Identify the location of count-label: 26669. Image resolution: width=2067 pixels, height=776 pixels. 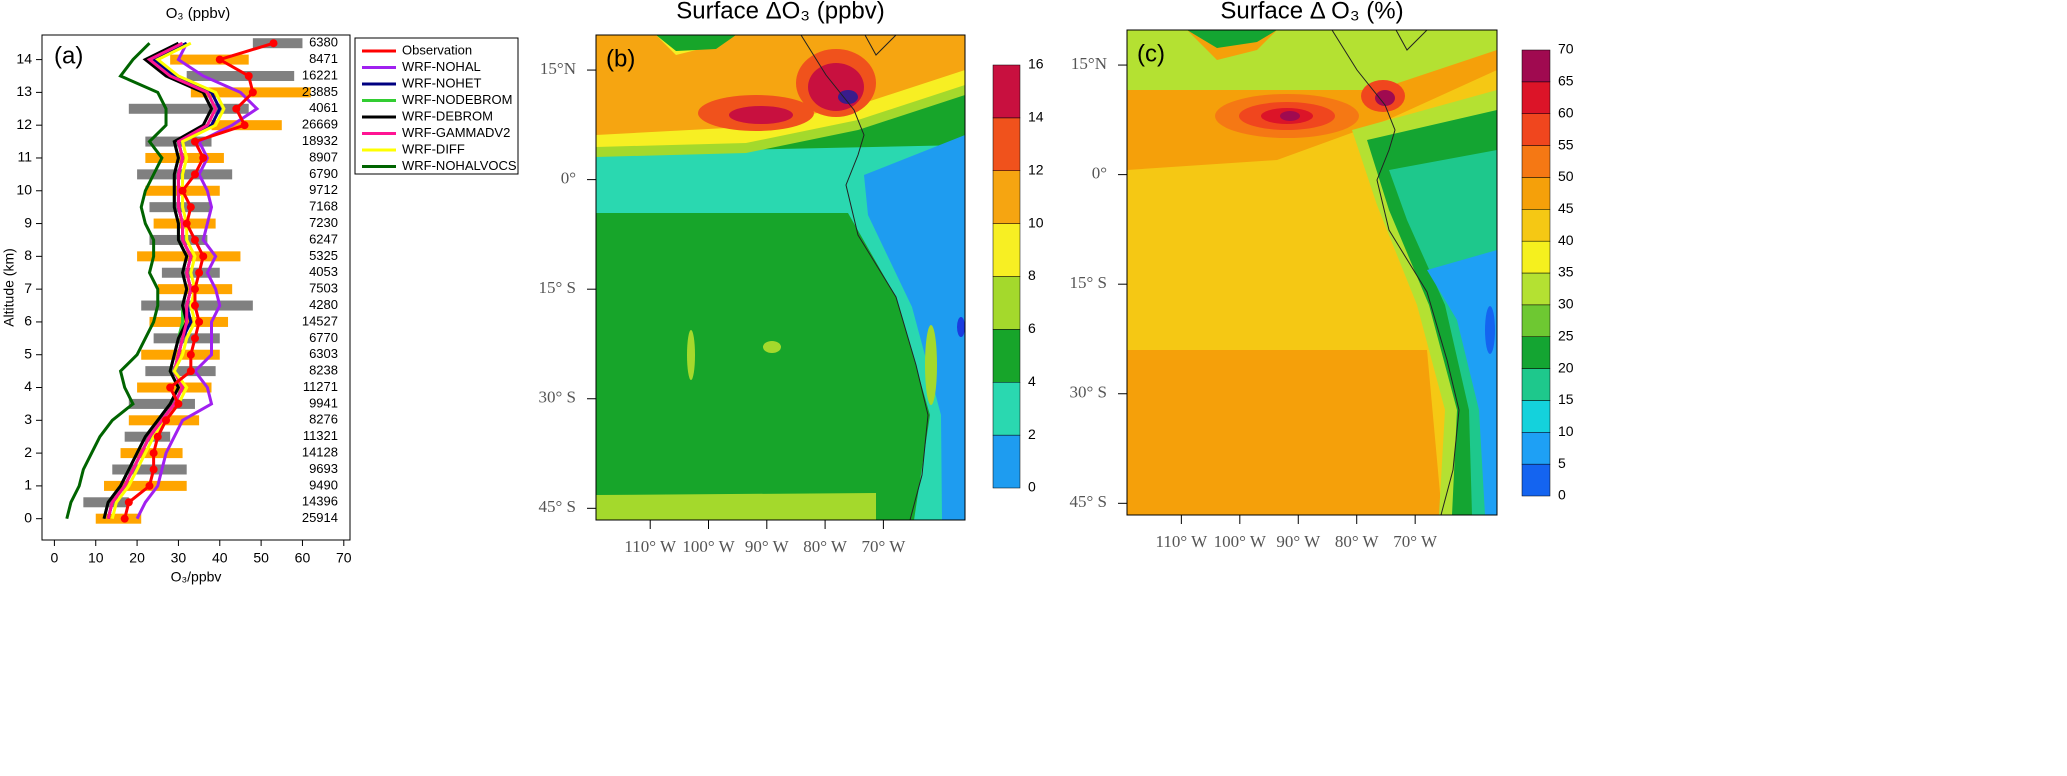
(320, 124).